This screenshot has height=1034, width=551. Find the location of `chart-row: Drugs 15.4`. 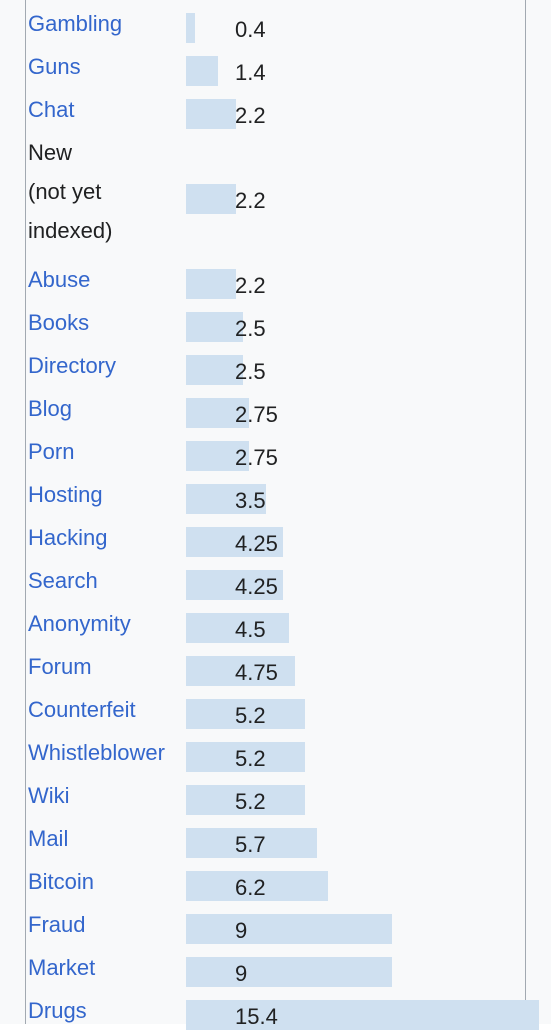

chart-row: Drugs 15.4 is located at coordinates (288, 1012).